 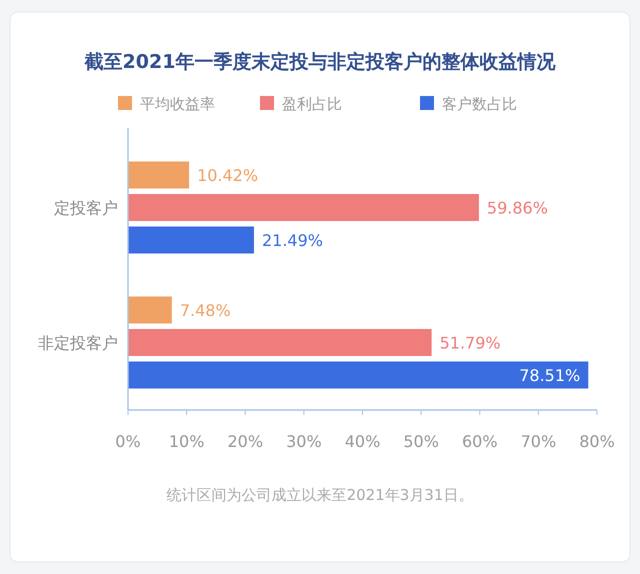 I want to click on legend-label: 平均收益率, so click(x=177, y=104).